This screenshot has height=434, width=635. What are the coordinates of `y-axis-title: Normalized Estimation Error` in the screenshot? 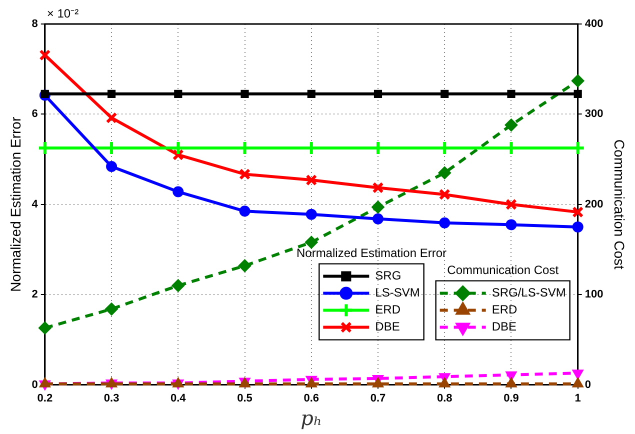 It's located at (15, 204).